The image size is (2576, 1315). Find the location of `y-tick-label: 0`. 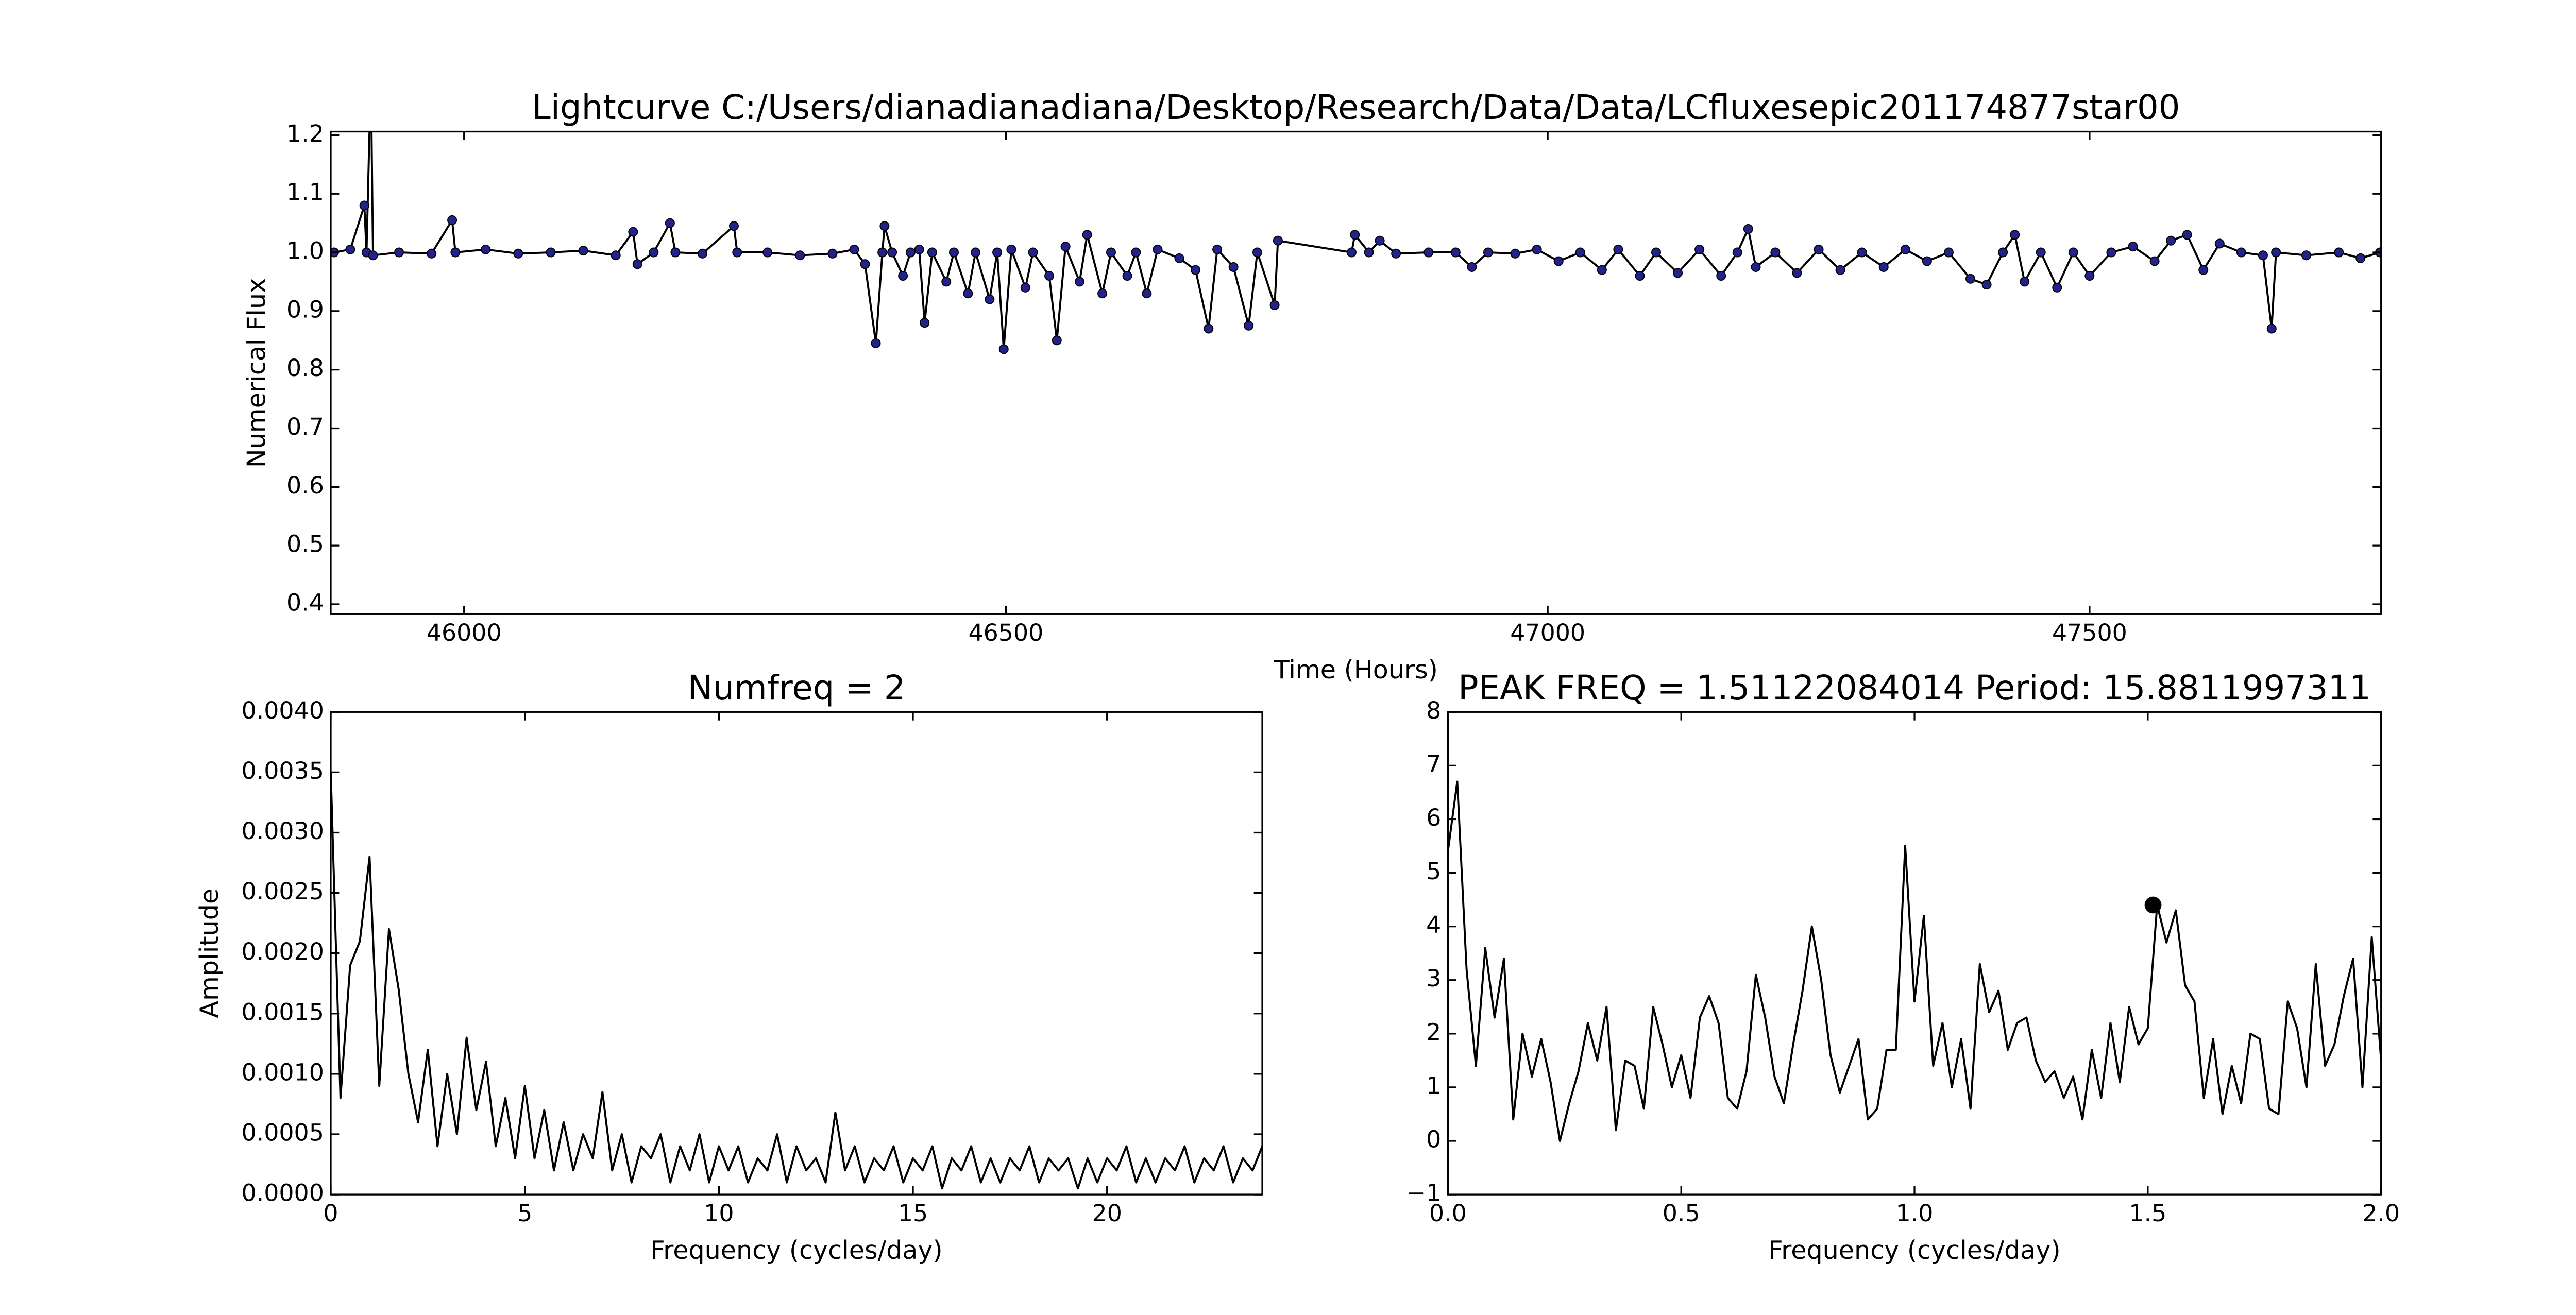

y-tick-label: 0 is located at coordinates (1433, 1139).